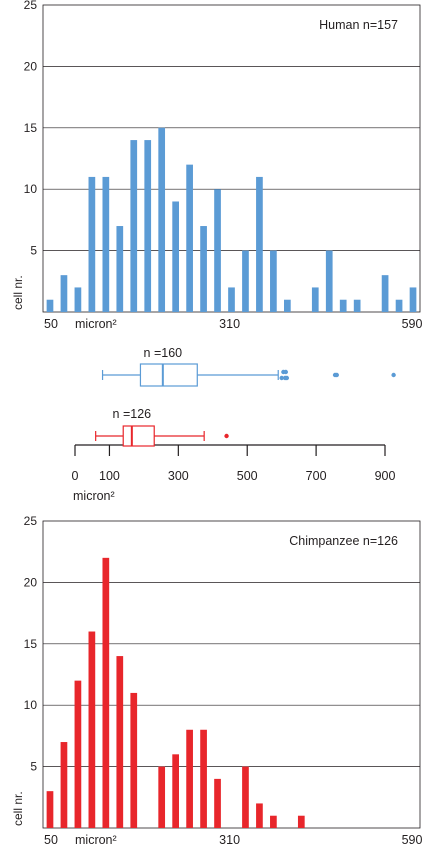 The height and width of the screenshot is (850, 424). Describe the element at coordinates (343, 541) in the screenshot. I see `chimp-annotation: Chimpanzee n=126` at that location.